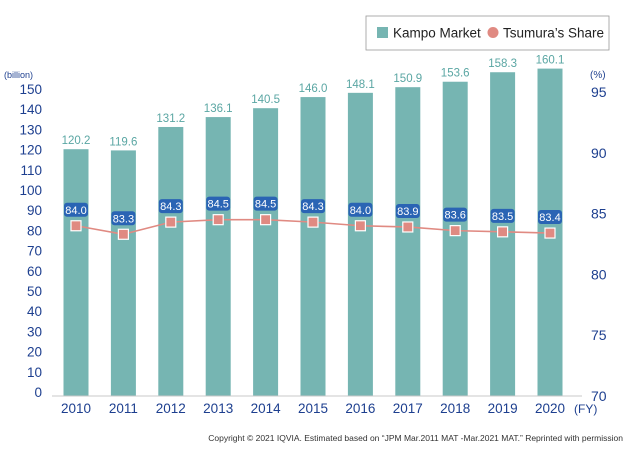 The width and height of the screenshot is (640, 453). I want to click on legend-box, so click(487, 33).